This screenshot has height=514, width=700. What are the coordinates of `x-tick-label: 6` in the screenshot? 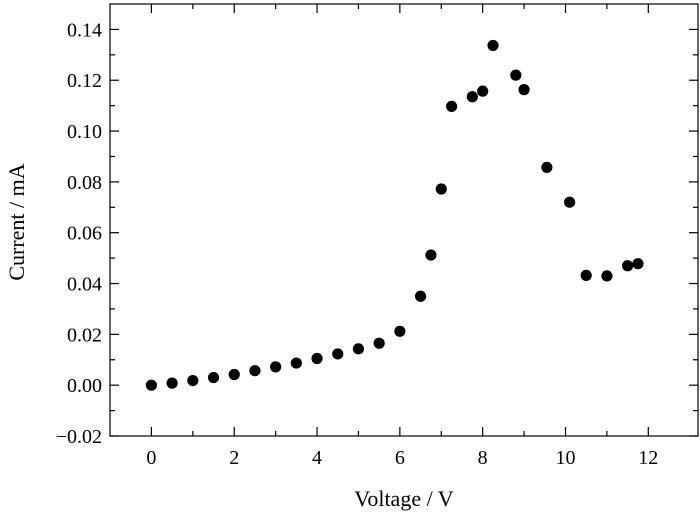 It's located at (400, 458).